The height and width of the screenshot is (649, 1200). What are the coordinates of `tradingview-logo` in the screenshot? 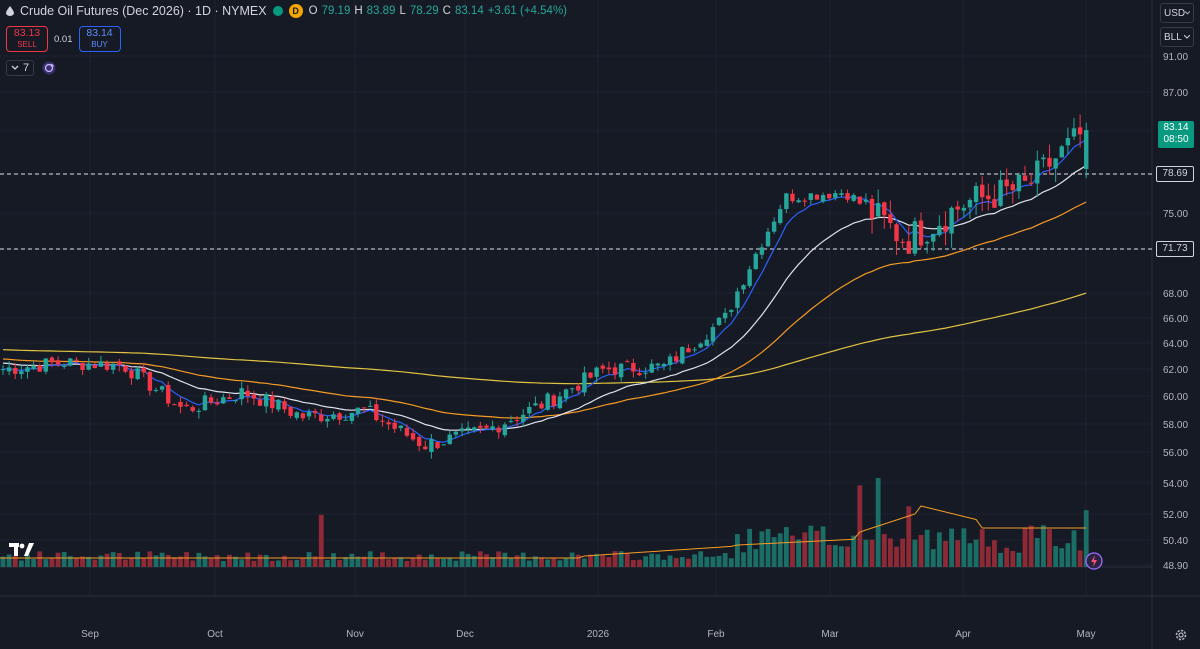 It's located at (22, 550).